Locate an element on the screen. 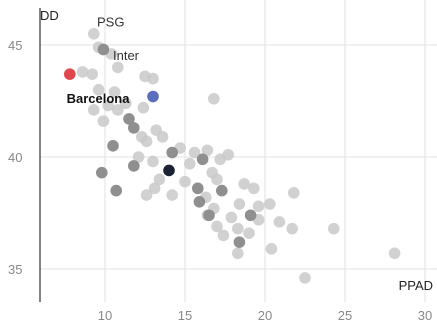 Image resolution: width=437 pixels, height=327 pixels. y-tick-label: 35 is located at coordinates (15, 269).